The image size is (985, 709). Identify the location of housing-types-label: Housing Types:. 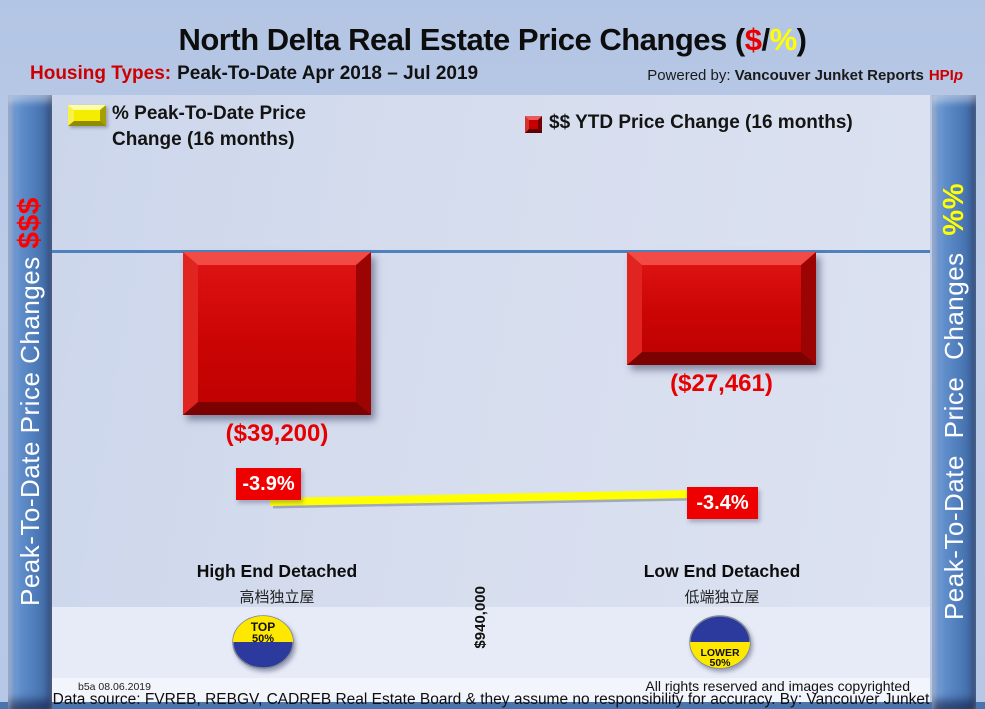
(101, 73).